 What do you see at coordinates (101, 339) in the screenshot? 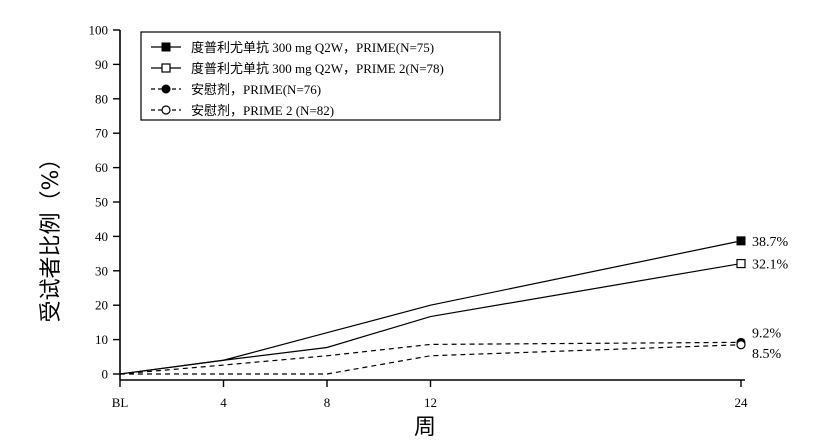
I see `y-tick-label: 10` at bounding box center [101, 339].